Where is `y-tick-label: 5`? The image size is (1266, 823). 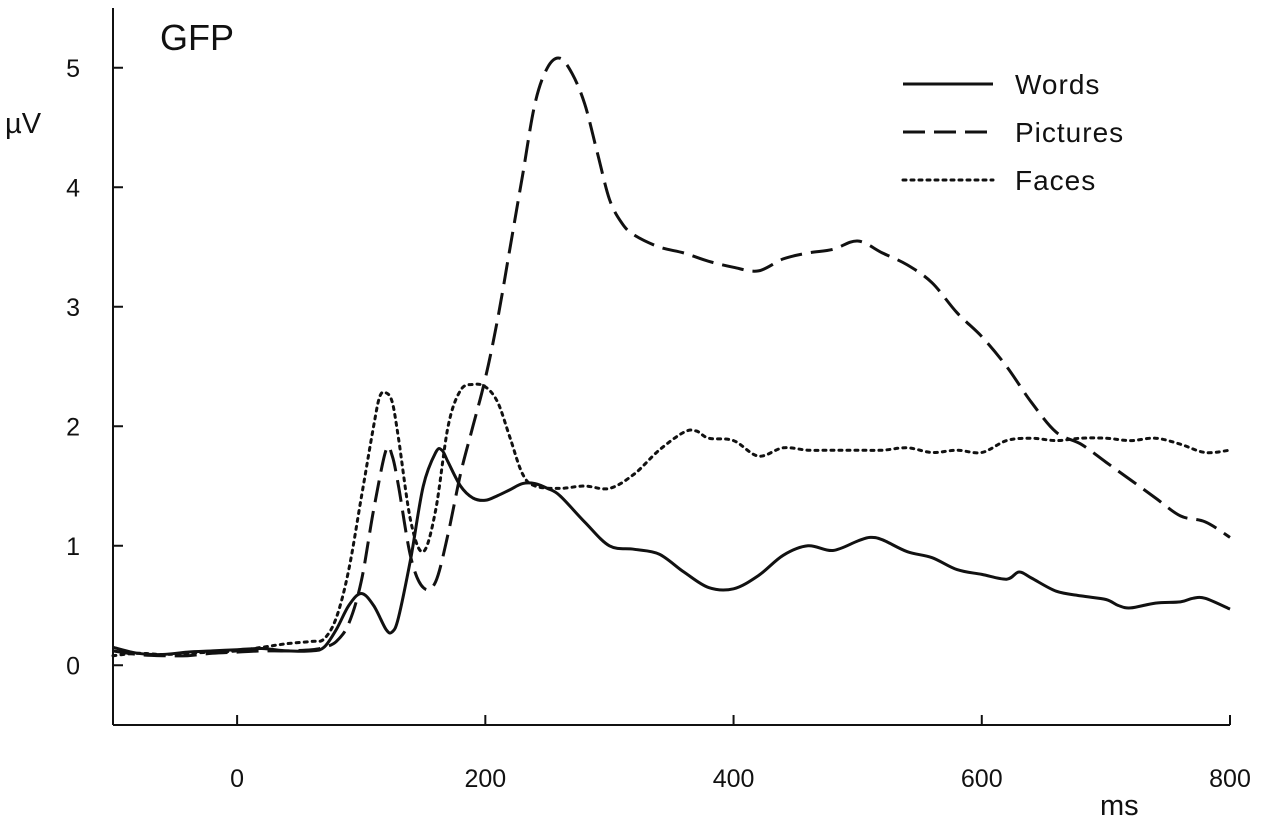
y-tick-label: 5 is located at coordinates (73, 69).